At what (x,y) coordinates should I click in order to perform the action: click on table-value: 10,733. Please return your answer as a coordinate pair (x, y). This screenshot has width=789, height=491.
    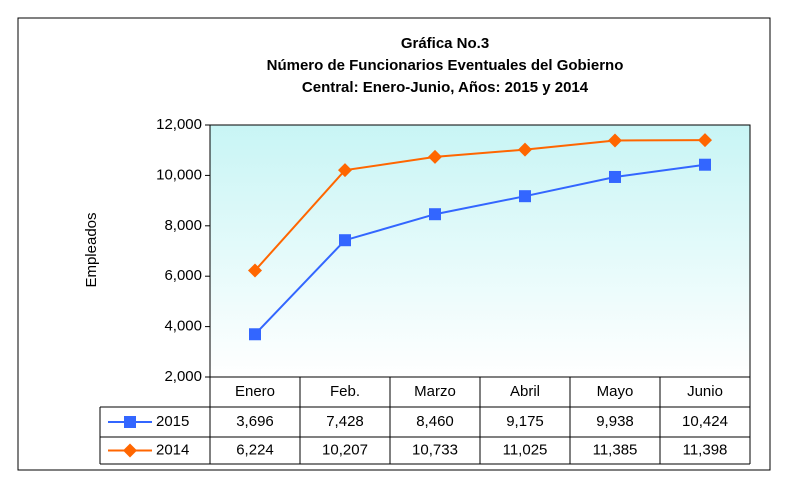
    Looking at the image, I should click on (435, 449).